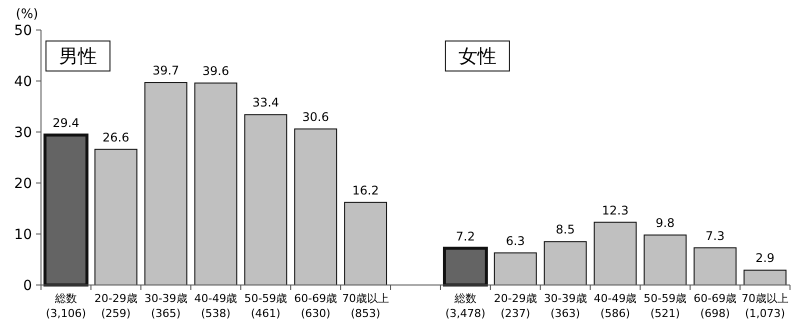 The width and height of the screenshot is (800, 329). Describe the element at coordinates (116, 137) in the screenshot. I see `data-label: 26.6` at that location.